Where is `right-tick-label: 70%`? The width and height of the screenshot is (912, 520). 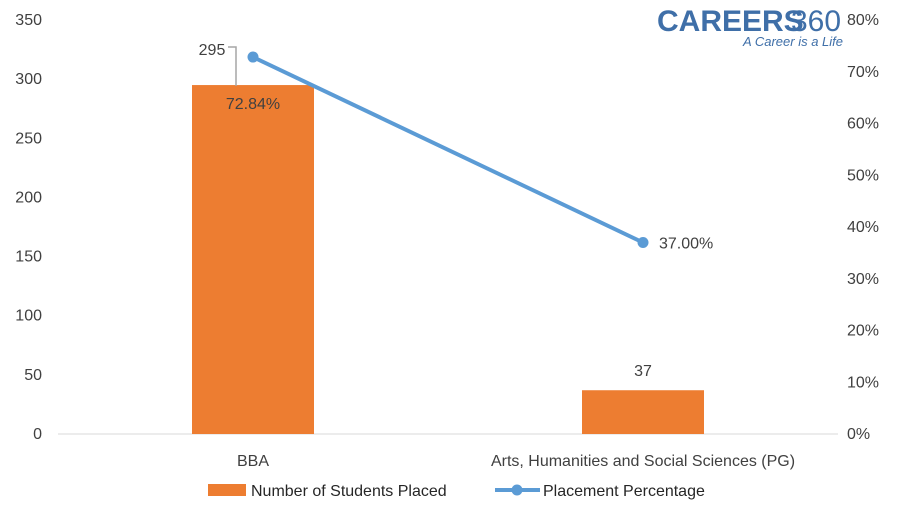 right-tick-label: 70% is located at coordinates (863, 72).